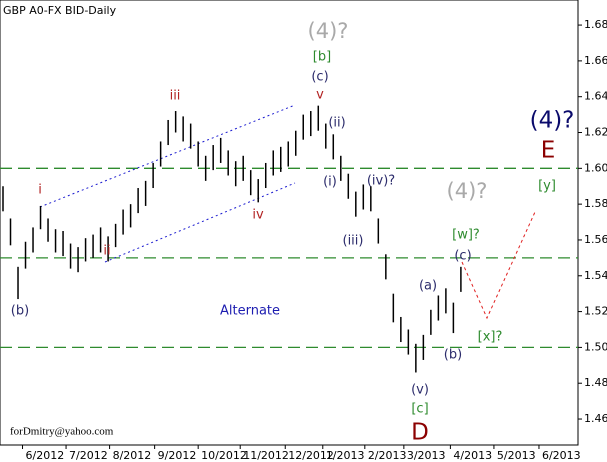 This screenshot has width=607, height=462. I want to click on annotation: [x]?, so click(490, 337).